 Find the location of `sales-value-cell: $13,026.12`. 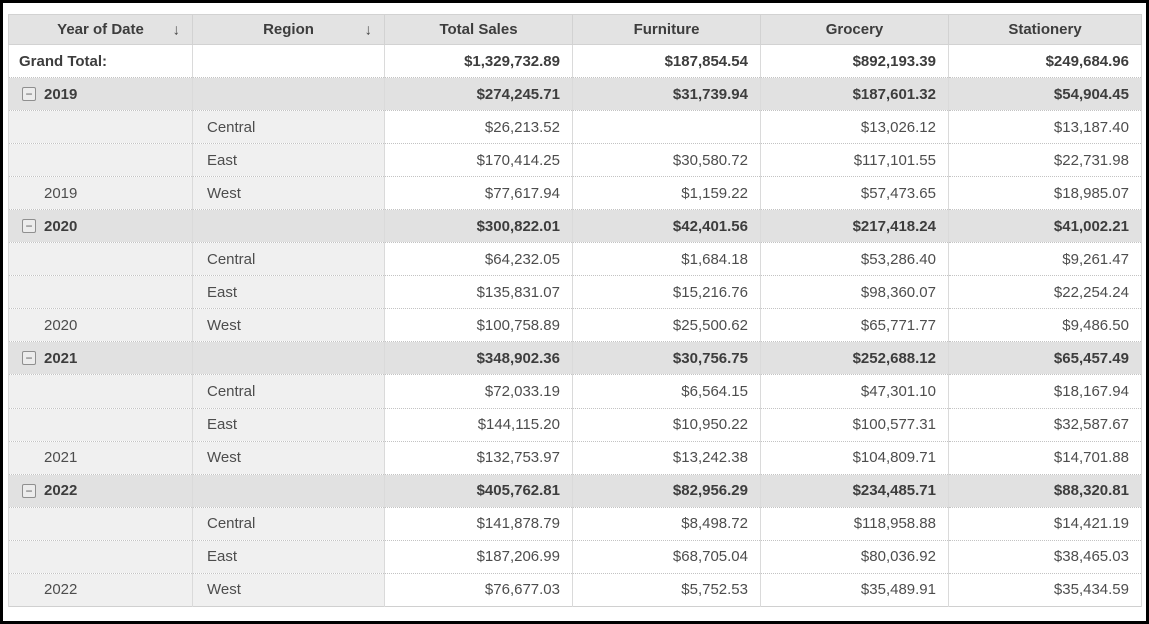

sales-value-cell: $13,026.12 is located at coordinates (854, 127).